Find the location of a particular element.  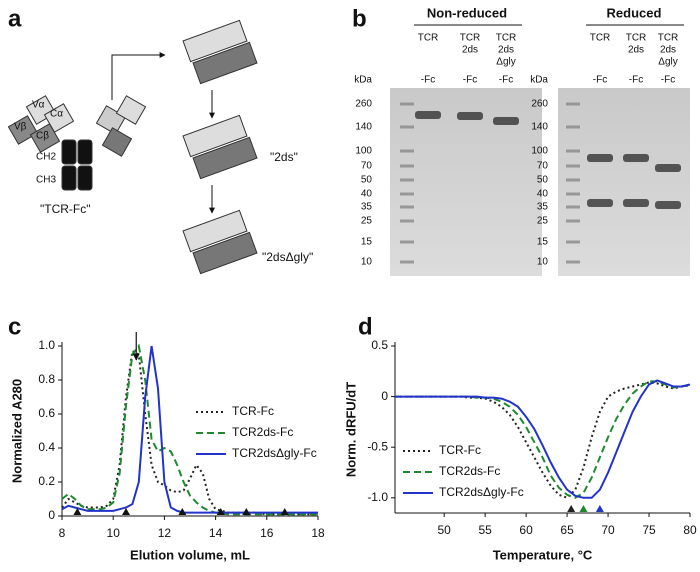

y-tick-label: 0.4 is located at coordinates (46, 447).